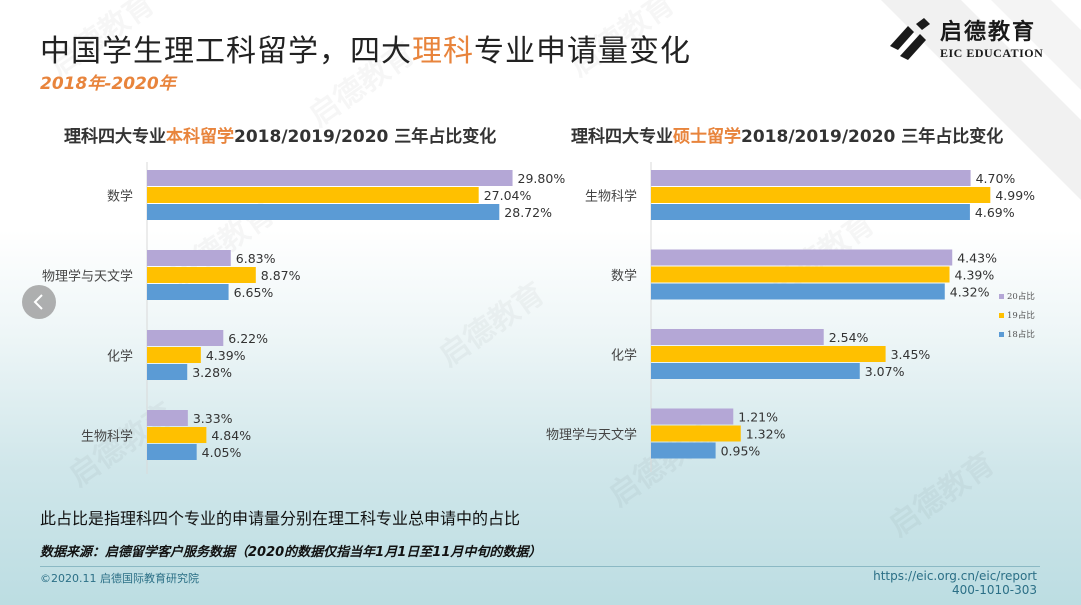 Image resolution: width=1081 pixels, height=605 pixels. What do you see at coordinates (1015, 195) in the screenshot?
I see `value-label: 4.99%` at bounding box center [1015, 195].